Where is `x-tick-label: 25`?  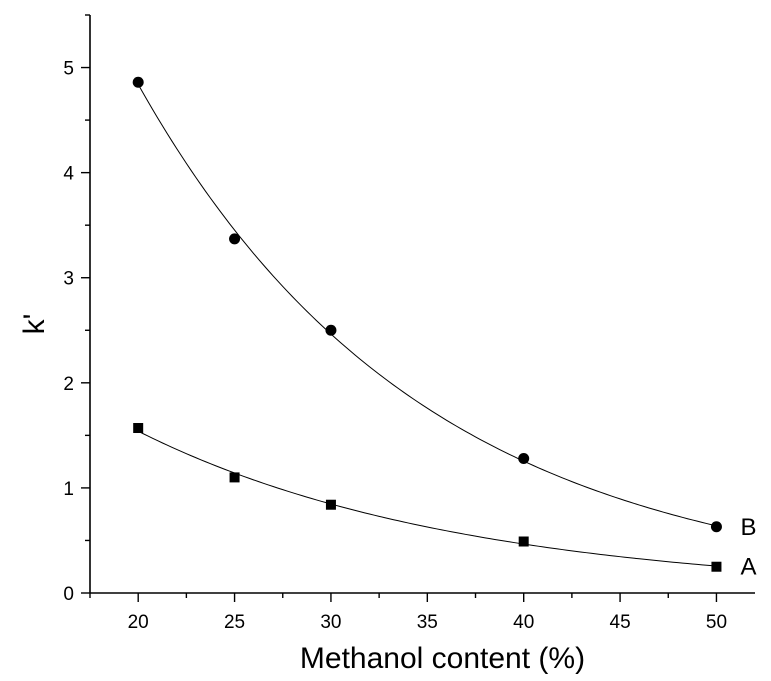 x-tick-label: 25 is located at coordinates (234, 622).